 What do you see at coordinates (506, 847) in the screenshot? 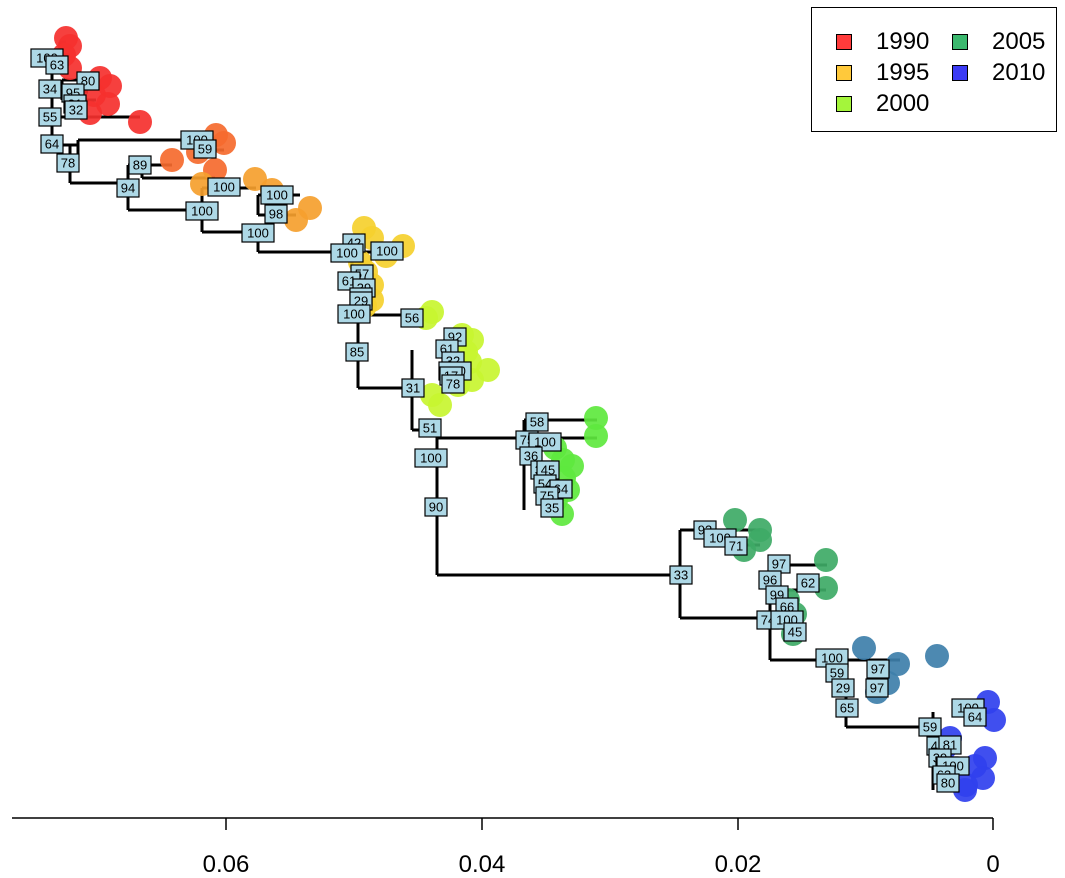
I see `x-axis: 0.06 0.04 0.02 0` at bounding box center [506, 847].